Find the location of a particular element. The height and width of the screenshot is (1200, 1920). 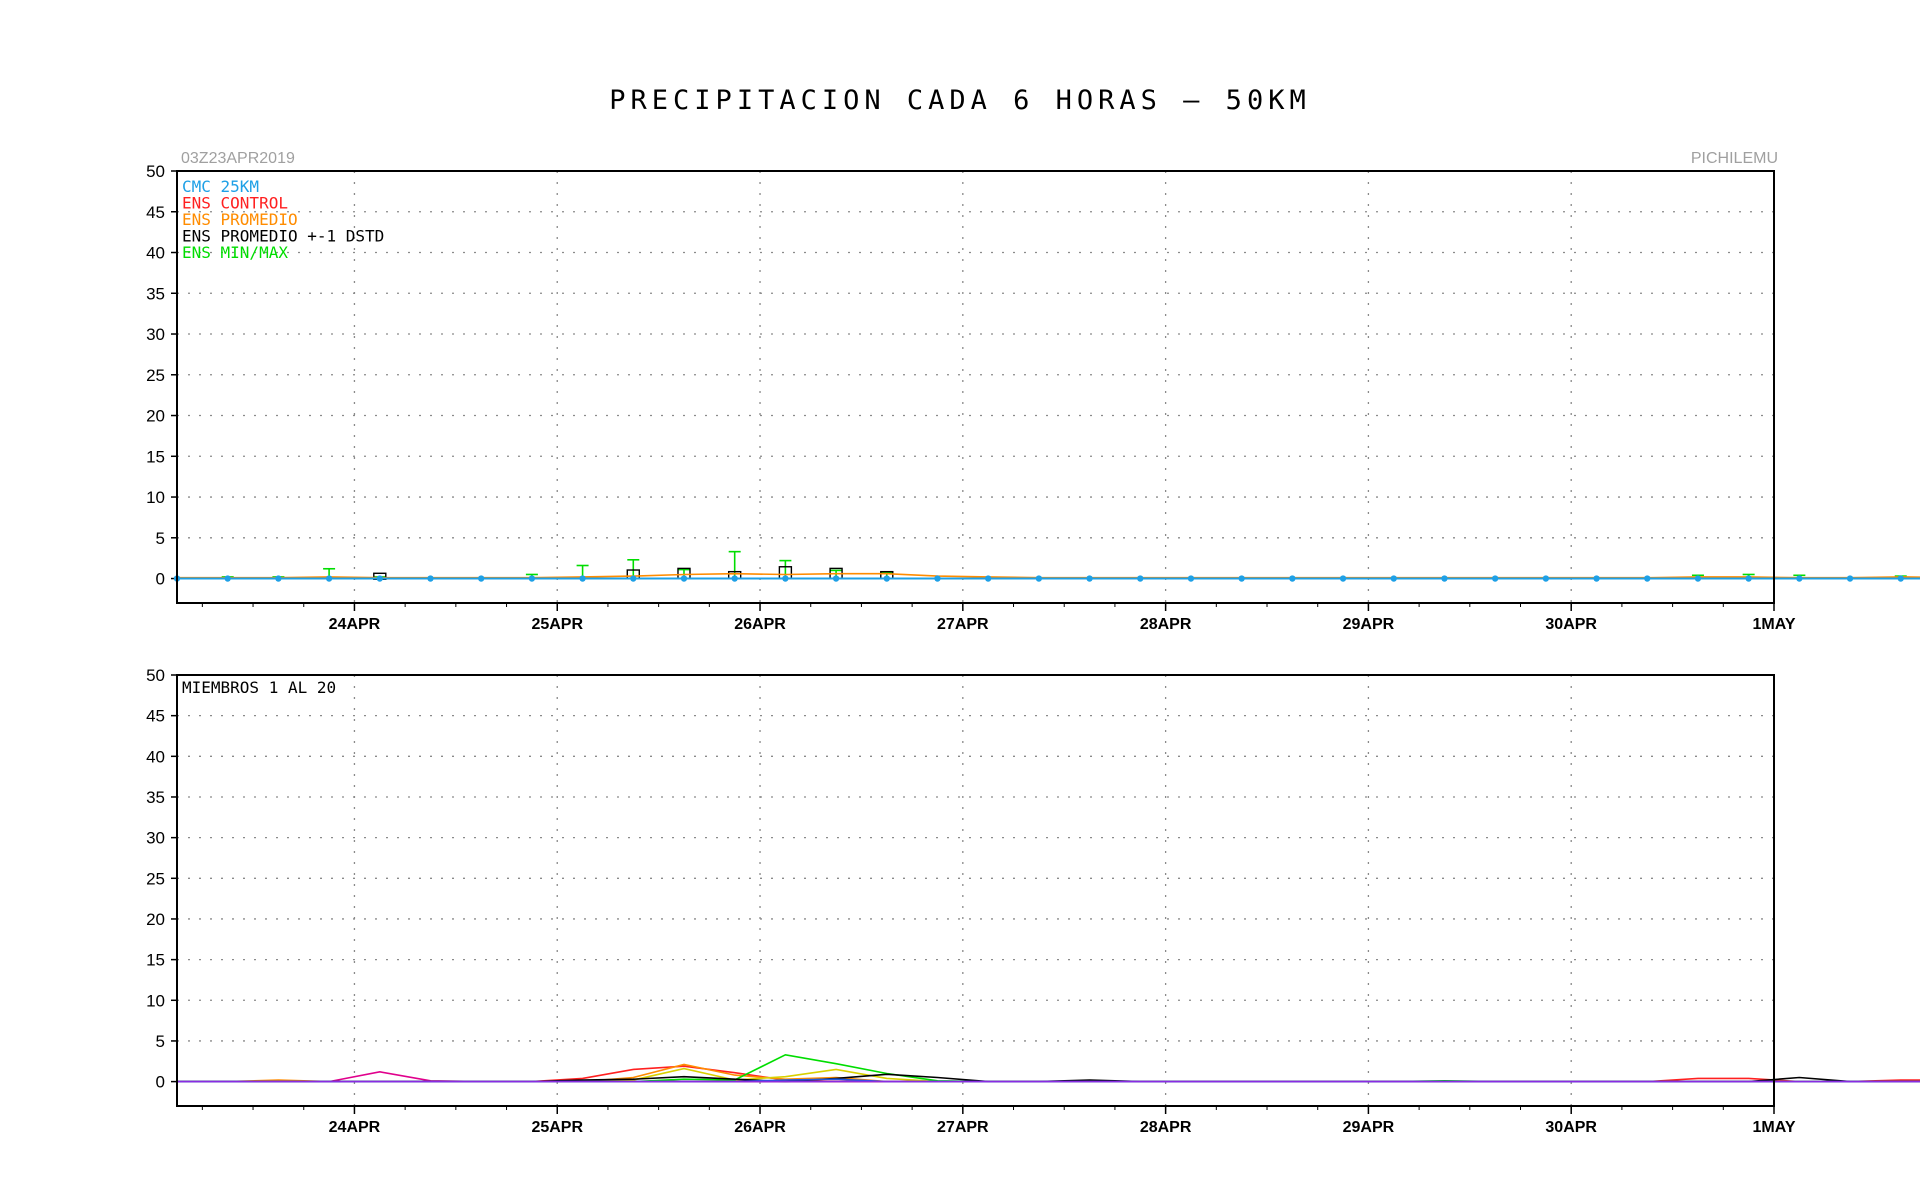

members-annotation: MIEMBROS 1 AL 20 is located at coordinates (259, 687).